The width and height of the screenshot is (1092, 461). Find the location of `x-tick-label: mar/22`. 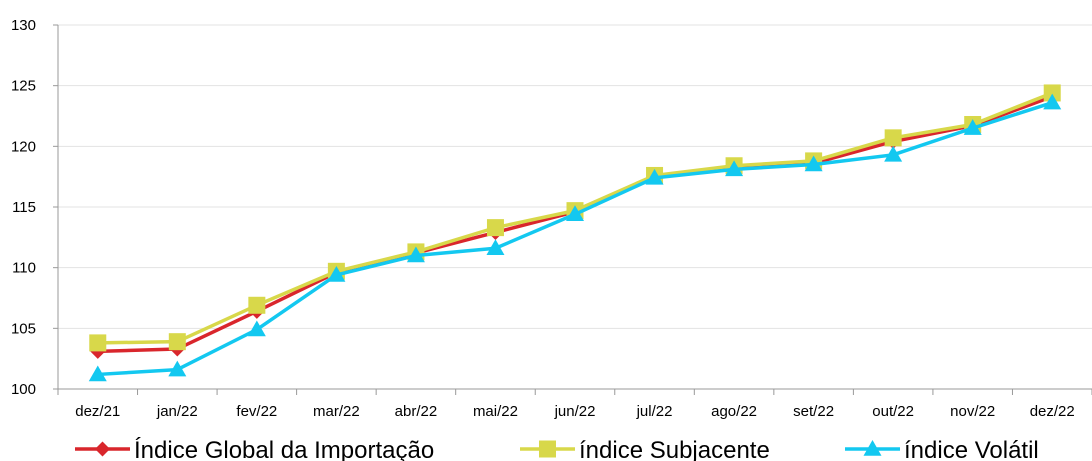

x-tick-label: mar/22 is located at coordinates (336, 411).